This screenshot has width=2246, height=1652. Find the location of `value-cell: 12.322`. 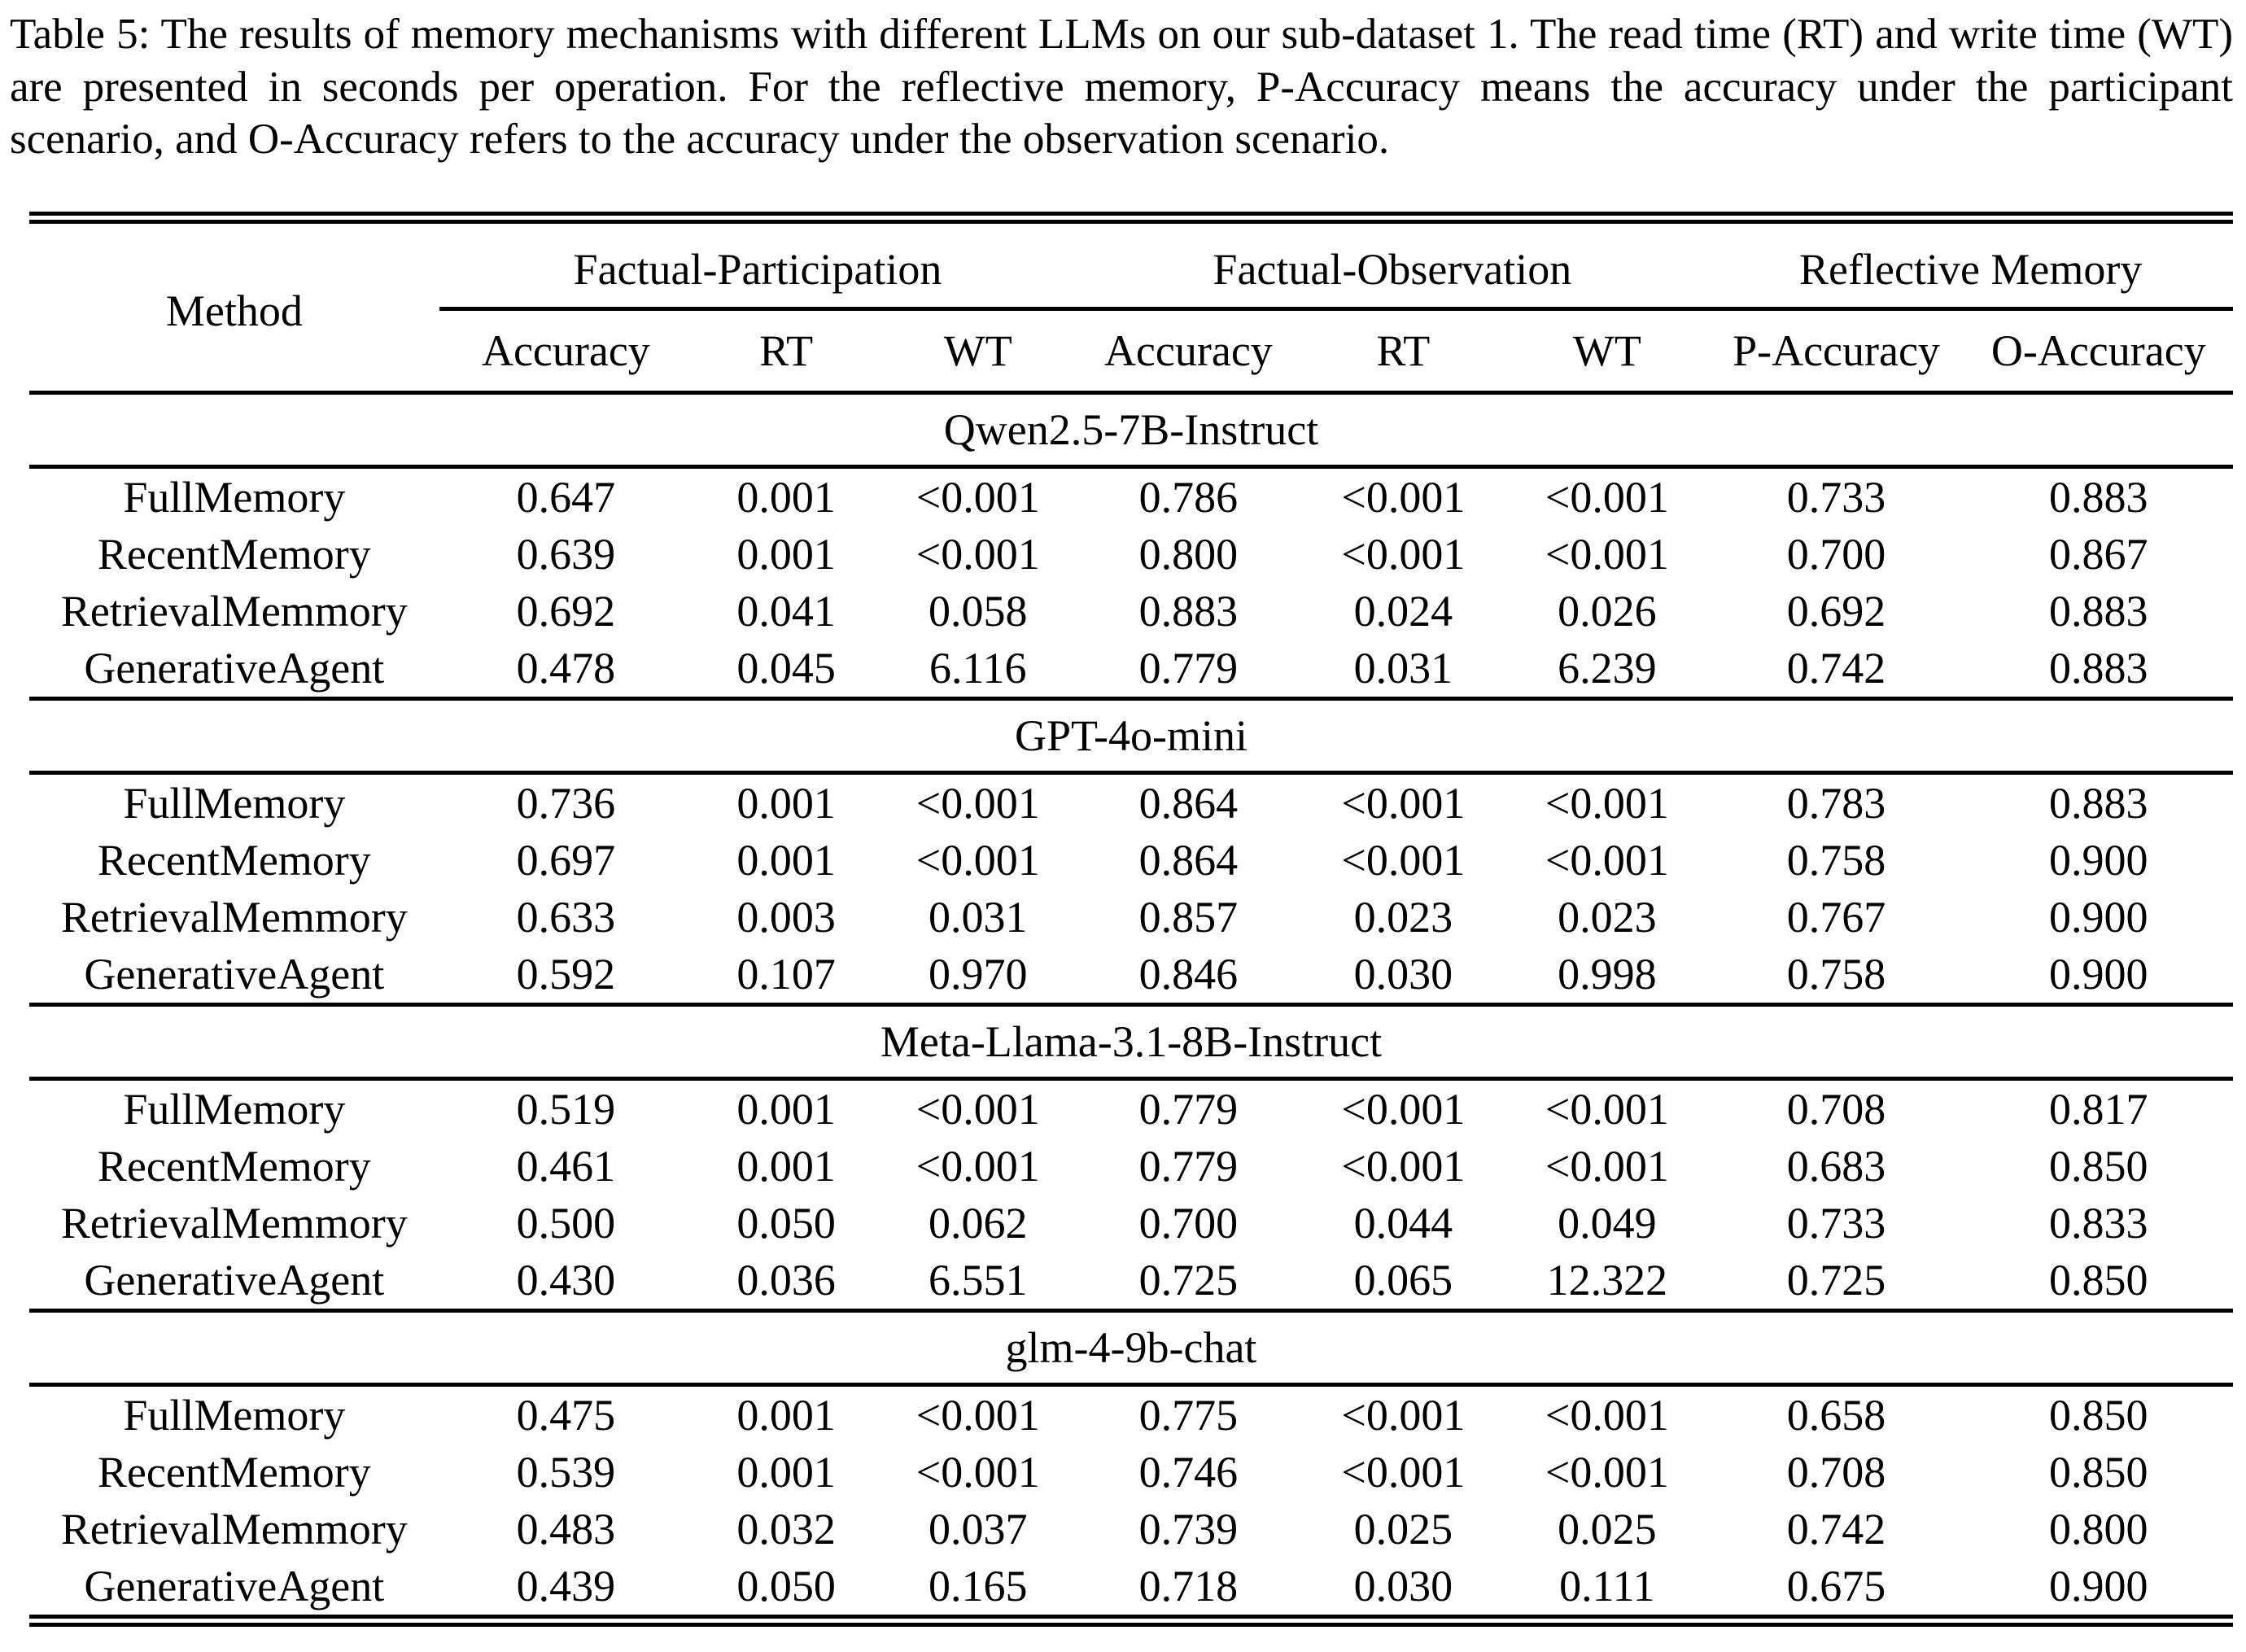

value-cell: 12.322 is located at coordinates (1607, 1280).